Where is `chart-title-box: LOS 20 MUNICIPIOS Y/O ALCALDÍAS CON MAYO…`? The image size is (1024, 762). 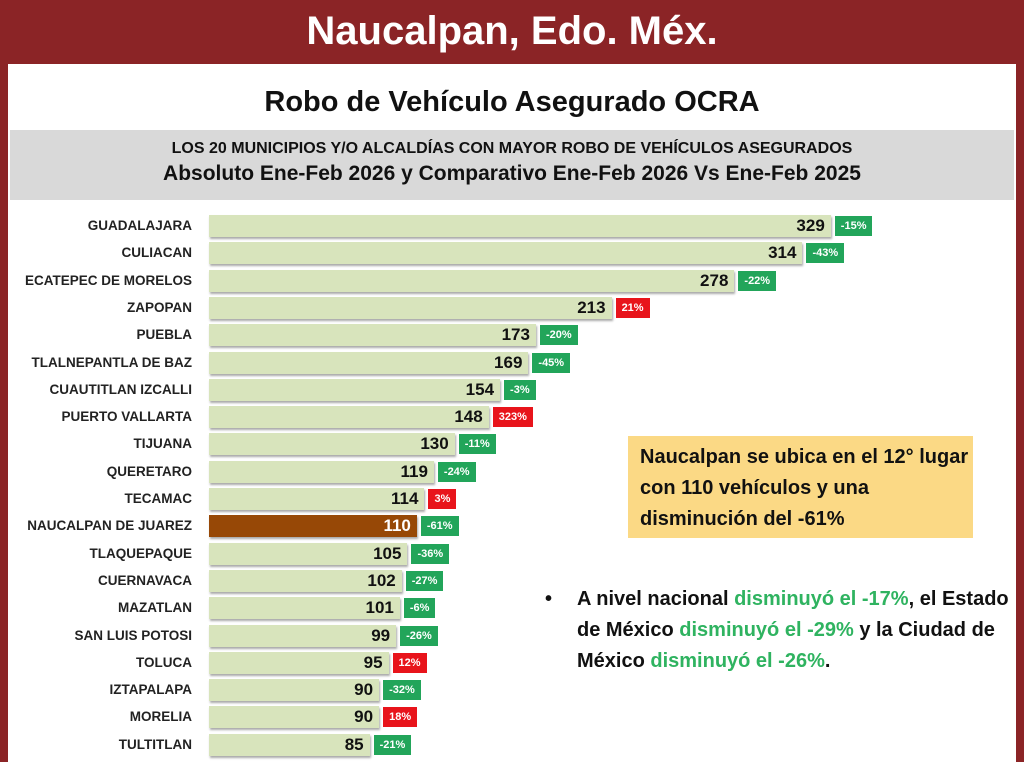
chart-title-box: LOS 20 MUNICIPIOS Y/O ALCALDÍAS CON MAYO… is located at coordinates (512, 165).